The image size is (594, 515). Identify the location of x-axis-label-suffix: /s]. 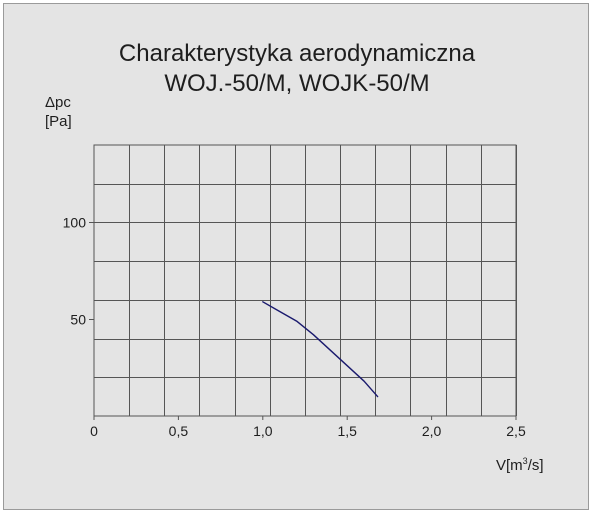
(535, 465).